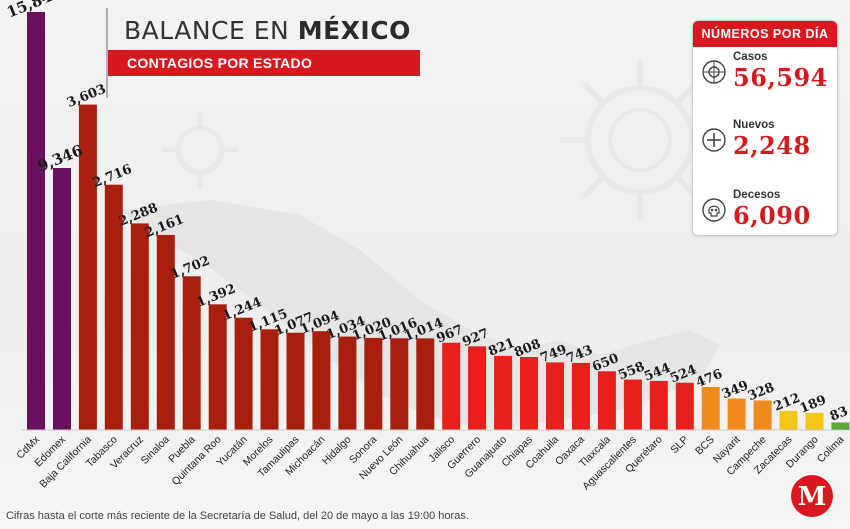  Describe the element at coordinates (139, 326) in the screenshot. I see `bar-veracruz` at that location.